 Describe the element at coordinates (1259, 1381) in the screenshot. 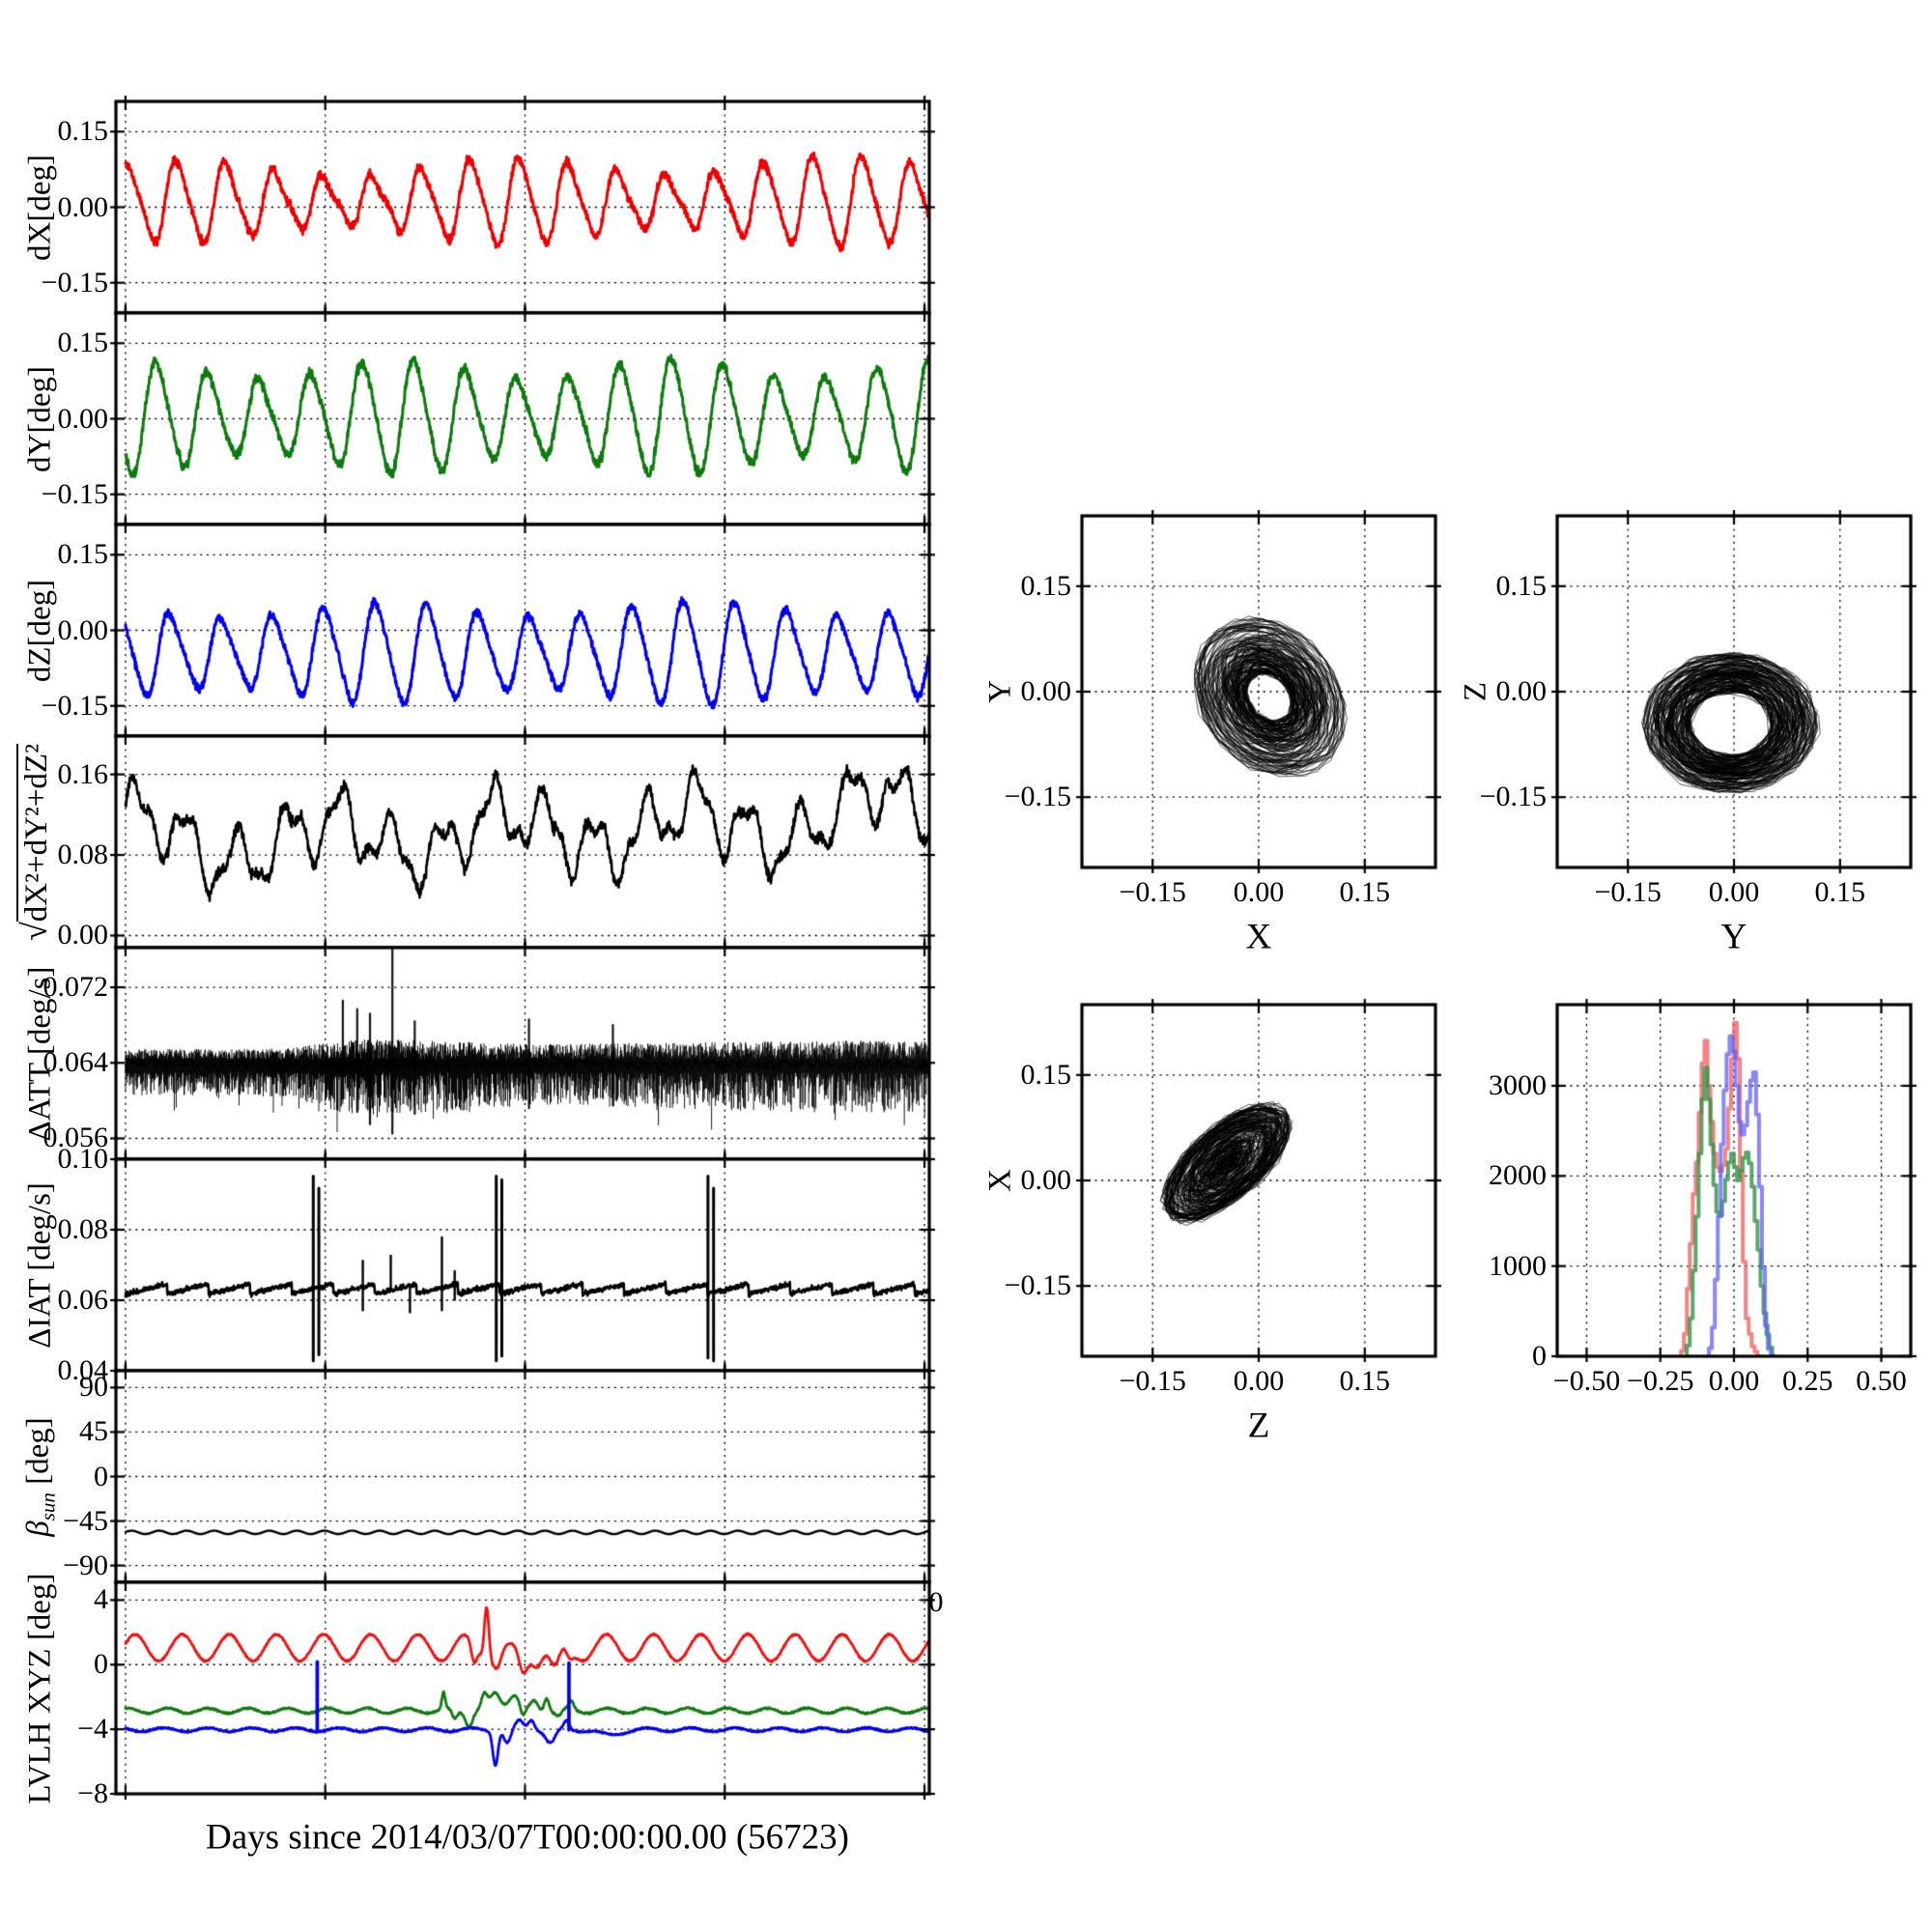

I see `scatter-xz-xtick-1: 0.00` at that location.